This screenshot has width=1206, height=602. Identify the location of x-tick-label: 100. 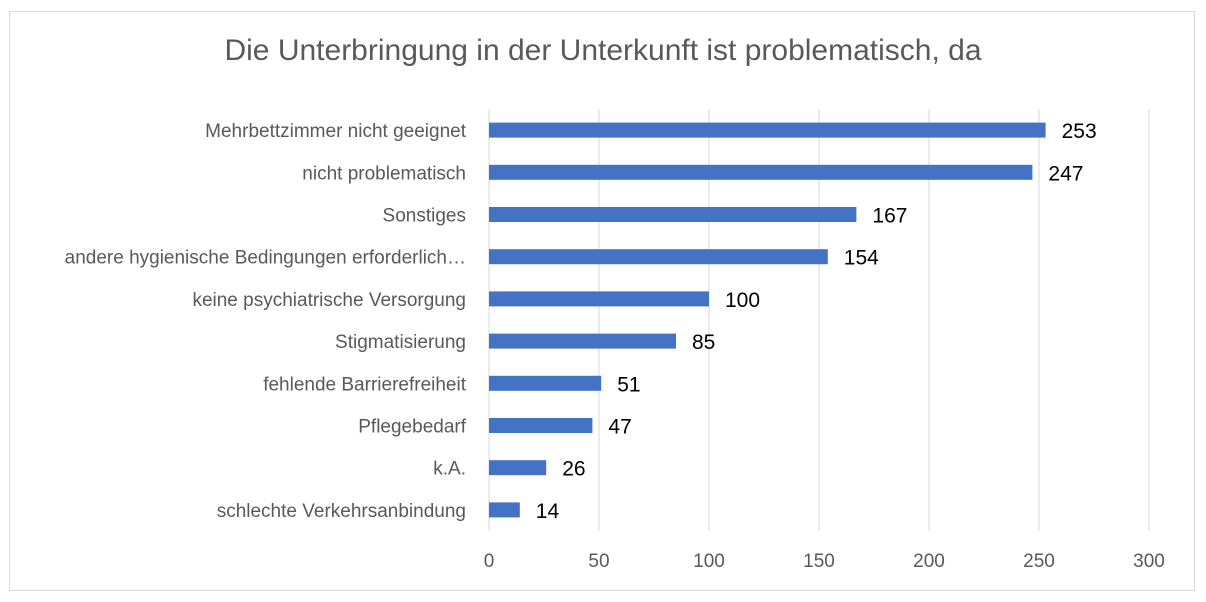
(709, 561).